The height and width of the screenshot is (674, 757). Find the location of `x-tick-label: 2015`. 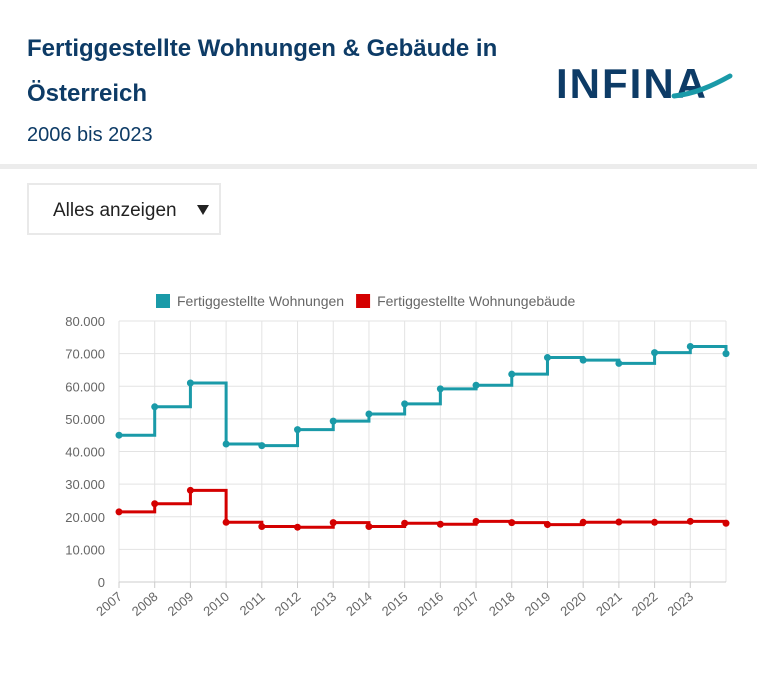

x-tick-label: 2015 is located at coordinates (395, 604).